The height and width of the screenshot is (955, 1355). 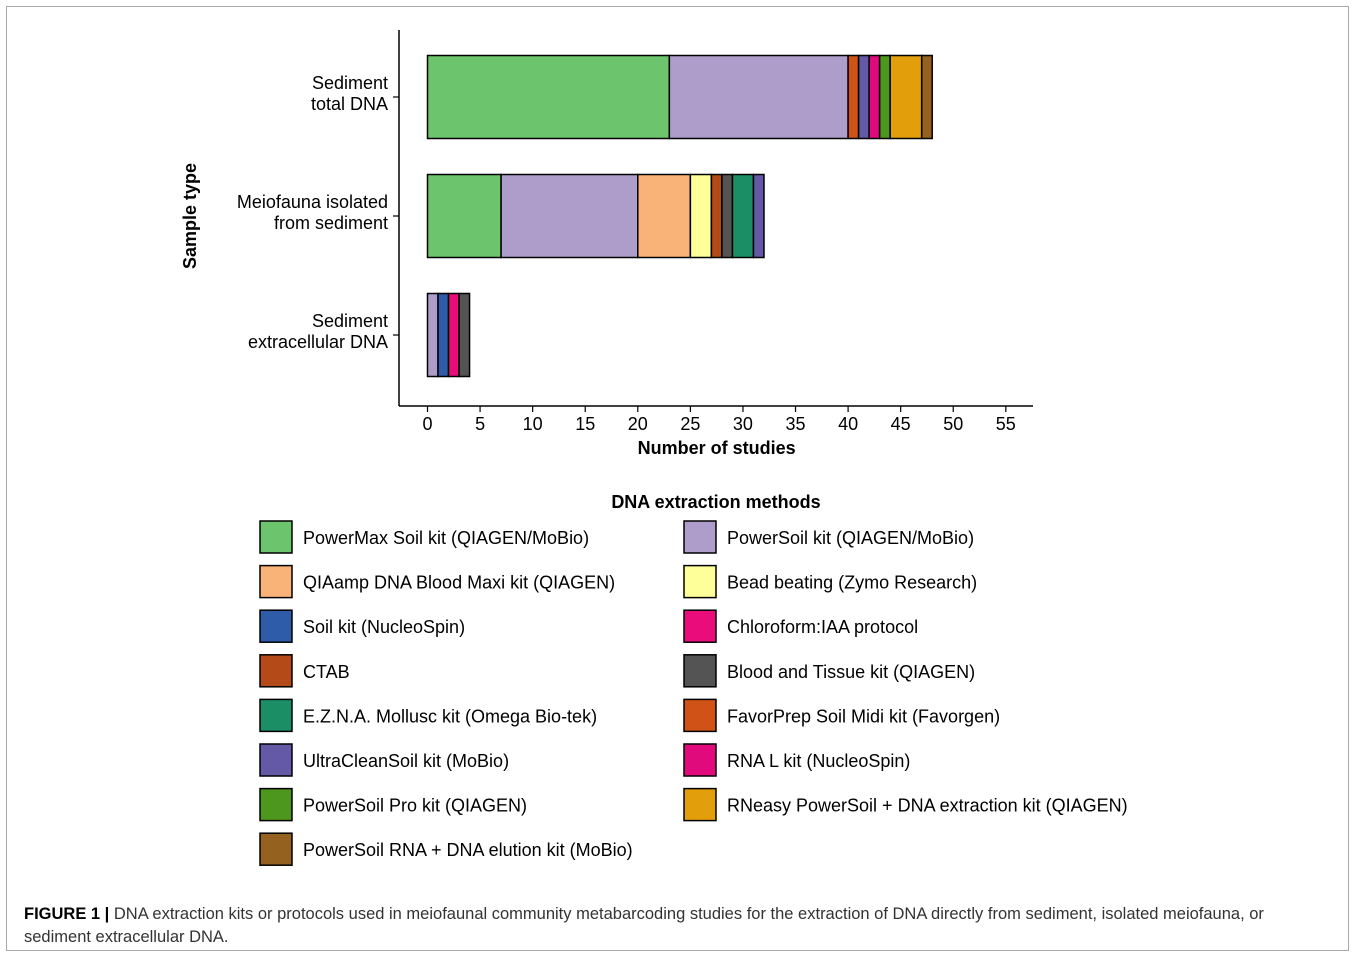 What do you see at coordinates (715, 502) in the screenshot?
I see `legend-title: DNA extraction methods` at bounding box center [715, 502].